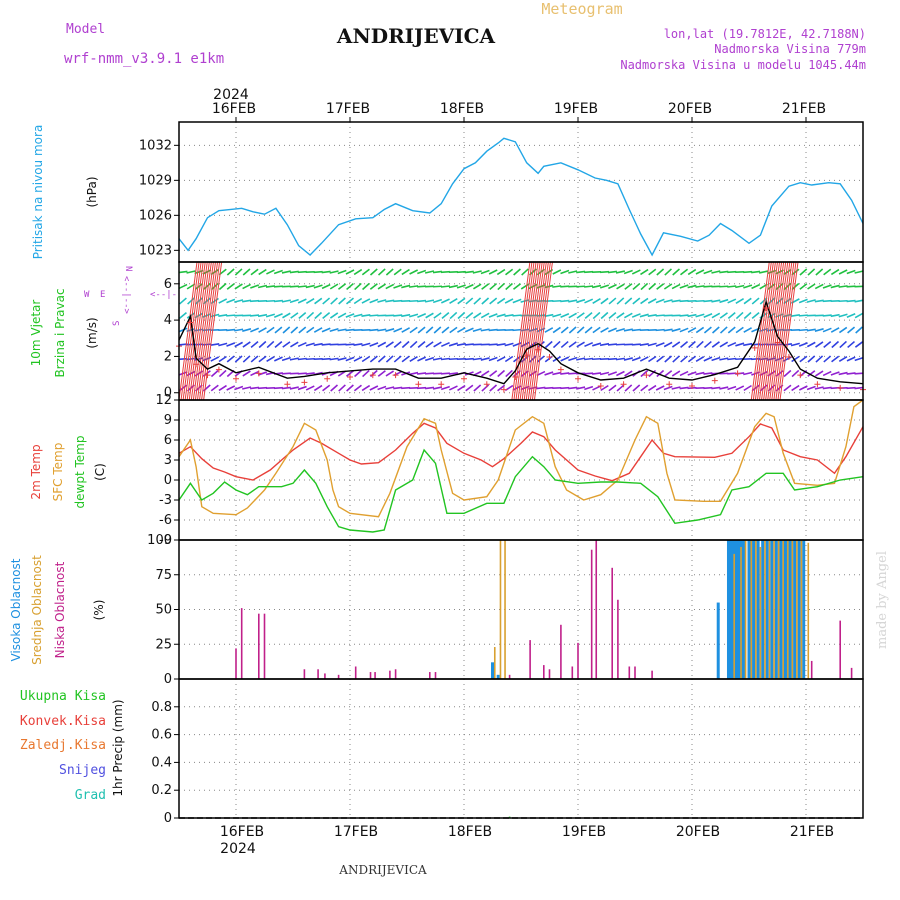 The image size is (900, 900). I want to click on cloud-ytick-label: 25, so click(163, 644).